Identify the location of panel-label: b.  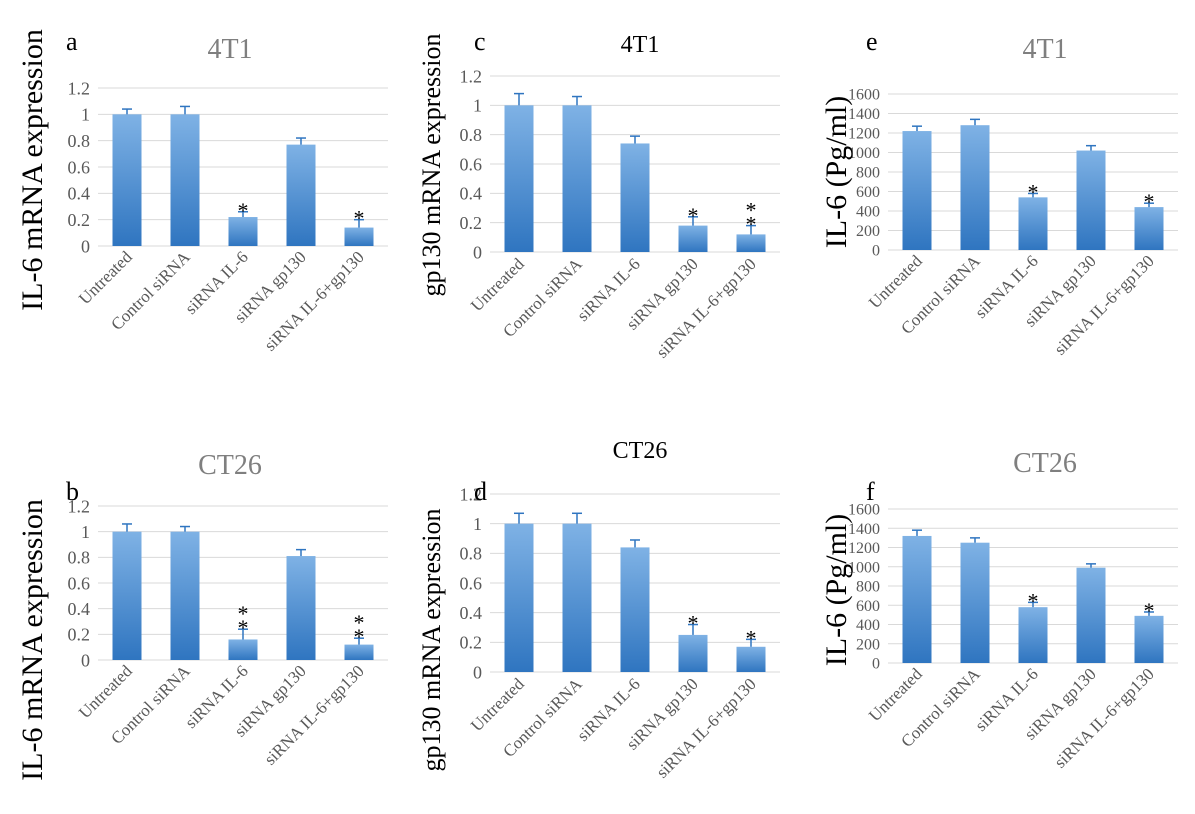
(72, 491).